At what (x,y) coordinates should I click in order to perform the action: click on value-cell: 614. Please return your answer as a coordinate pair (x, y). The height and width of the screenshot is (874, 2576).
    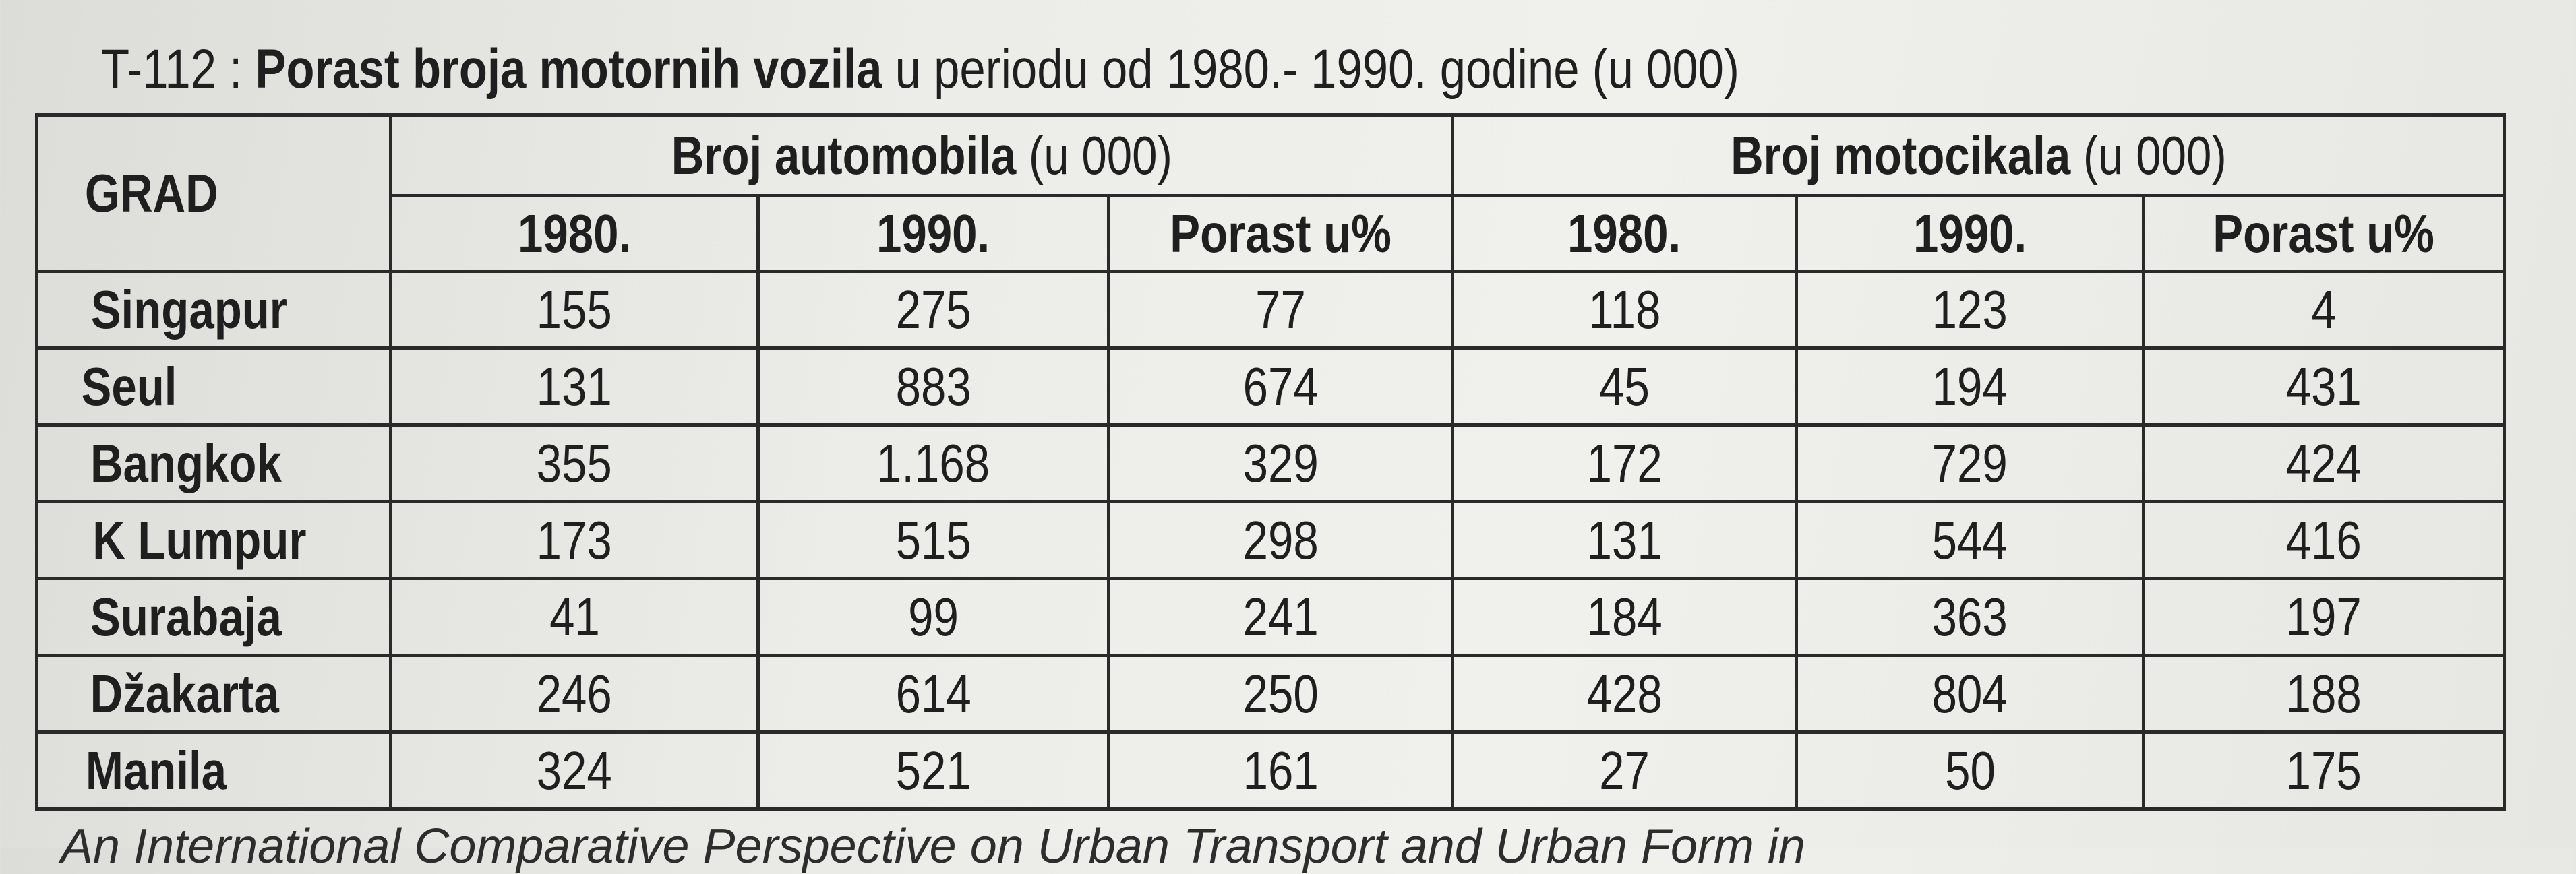
    Looking at the image, I should click on (933, 694).